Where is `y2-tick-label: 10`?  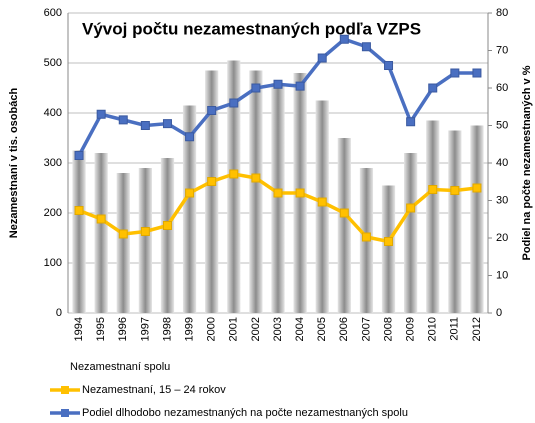
y2-tick-label: 10 is located at coordinates (502, 275).